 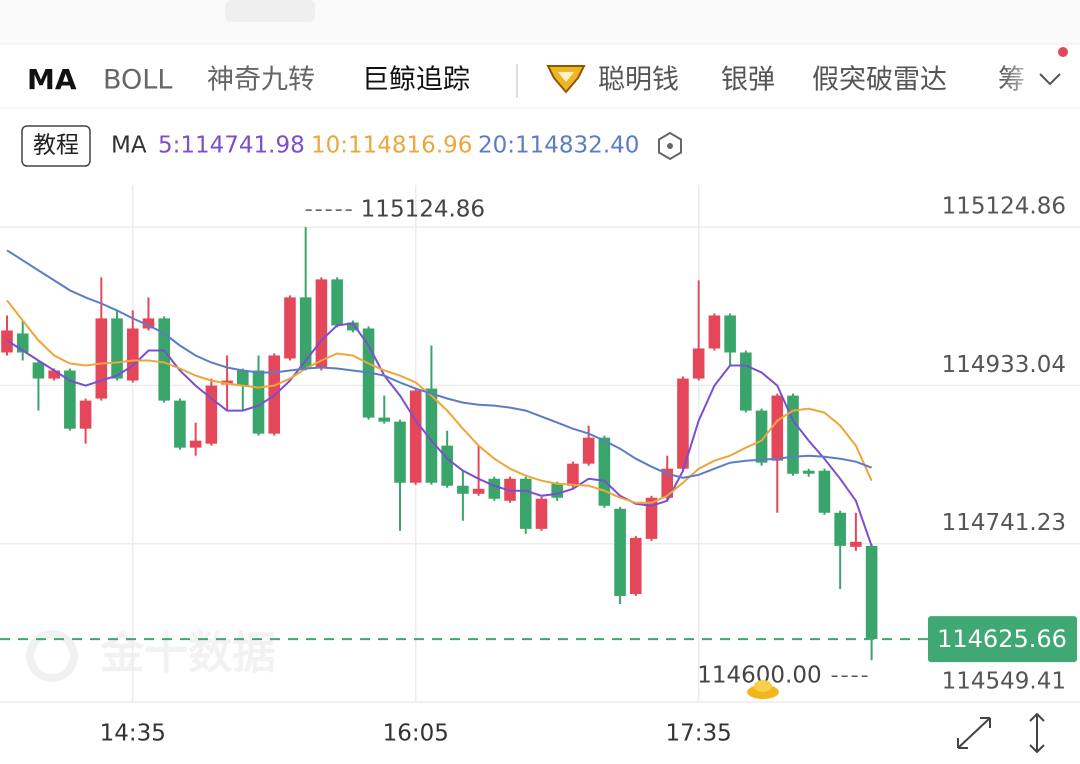 What do you see at coordinates (1004, 682) in the screenshot?
I see `y-tick-label: 114549.41` at bounding box center [1004, 682].